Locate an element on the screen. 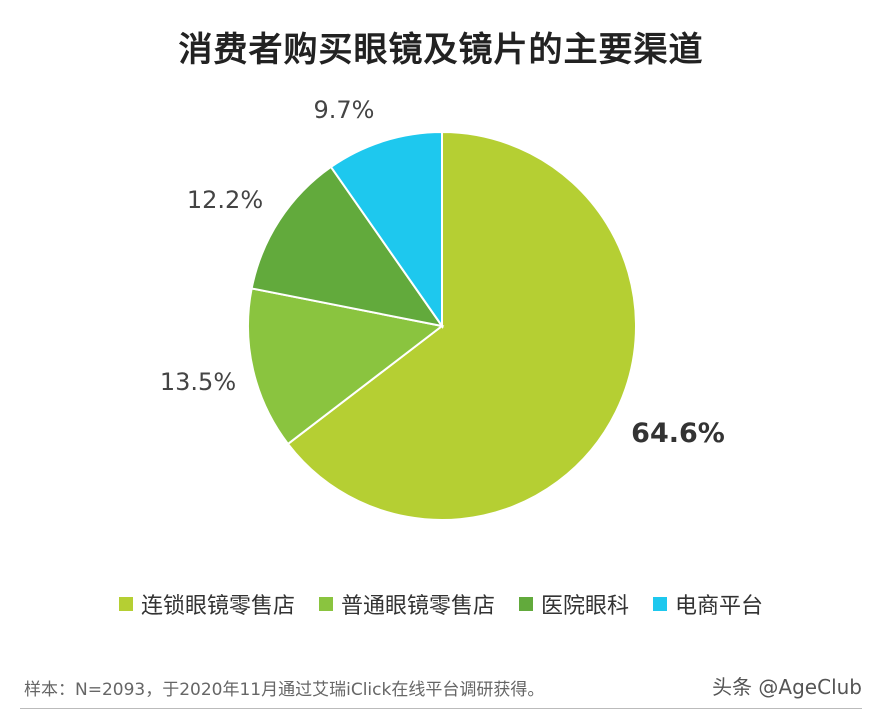  legend-label: 医院眼科 is located at coordinates (585, 606).